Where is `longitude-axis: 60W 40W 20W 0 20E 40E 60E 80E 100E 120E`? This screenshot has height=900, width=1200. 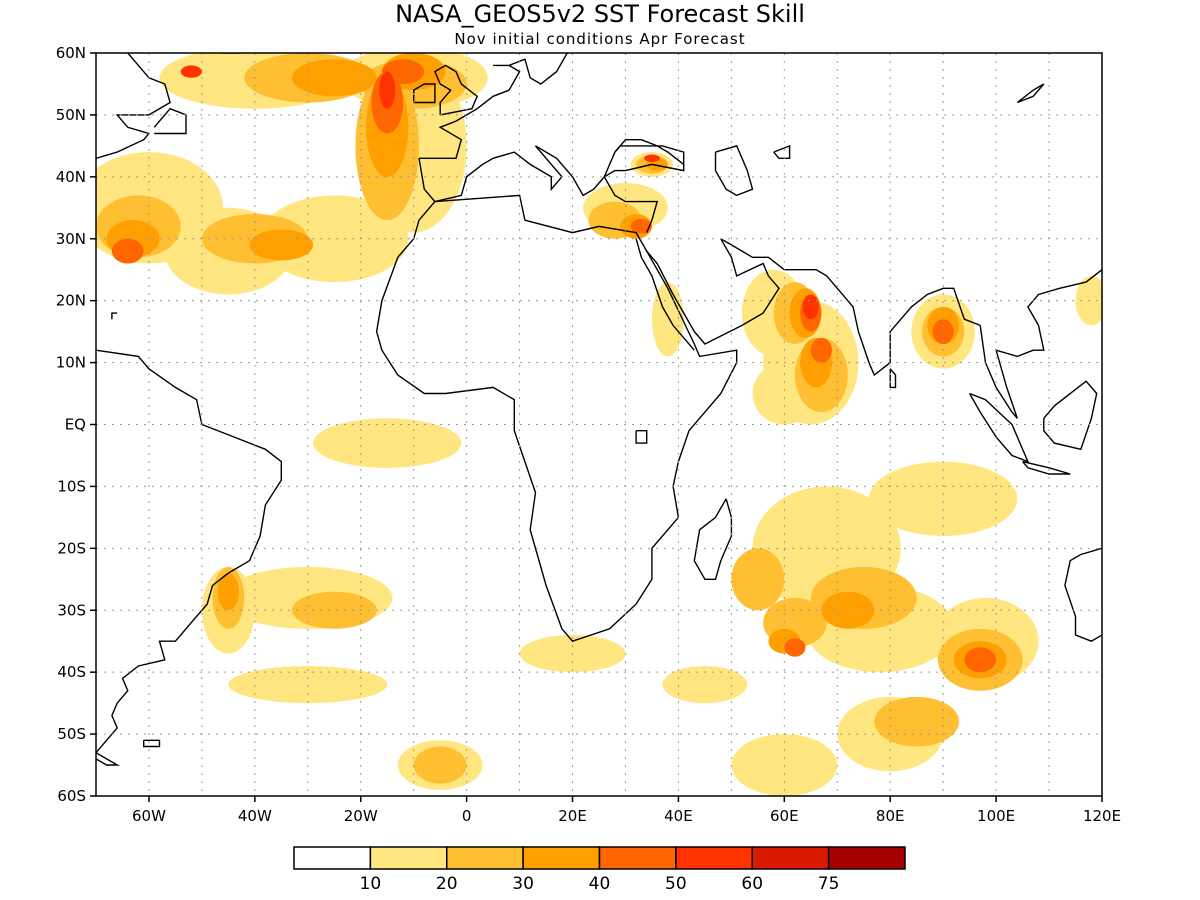 longitude-axis: 60W 40W 20W 0 20E 40E 60E 80E 100E 120E is located at coordinates (626, 810).